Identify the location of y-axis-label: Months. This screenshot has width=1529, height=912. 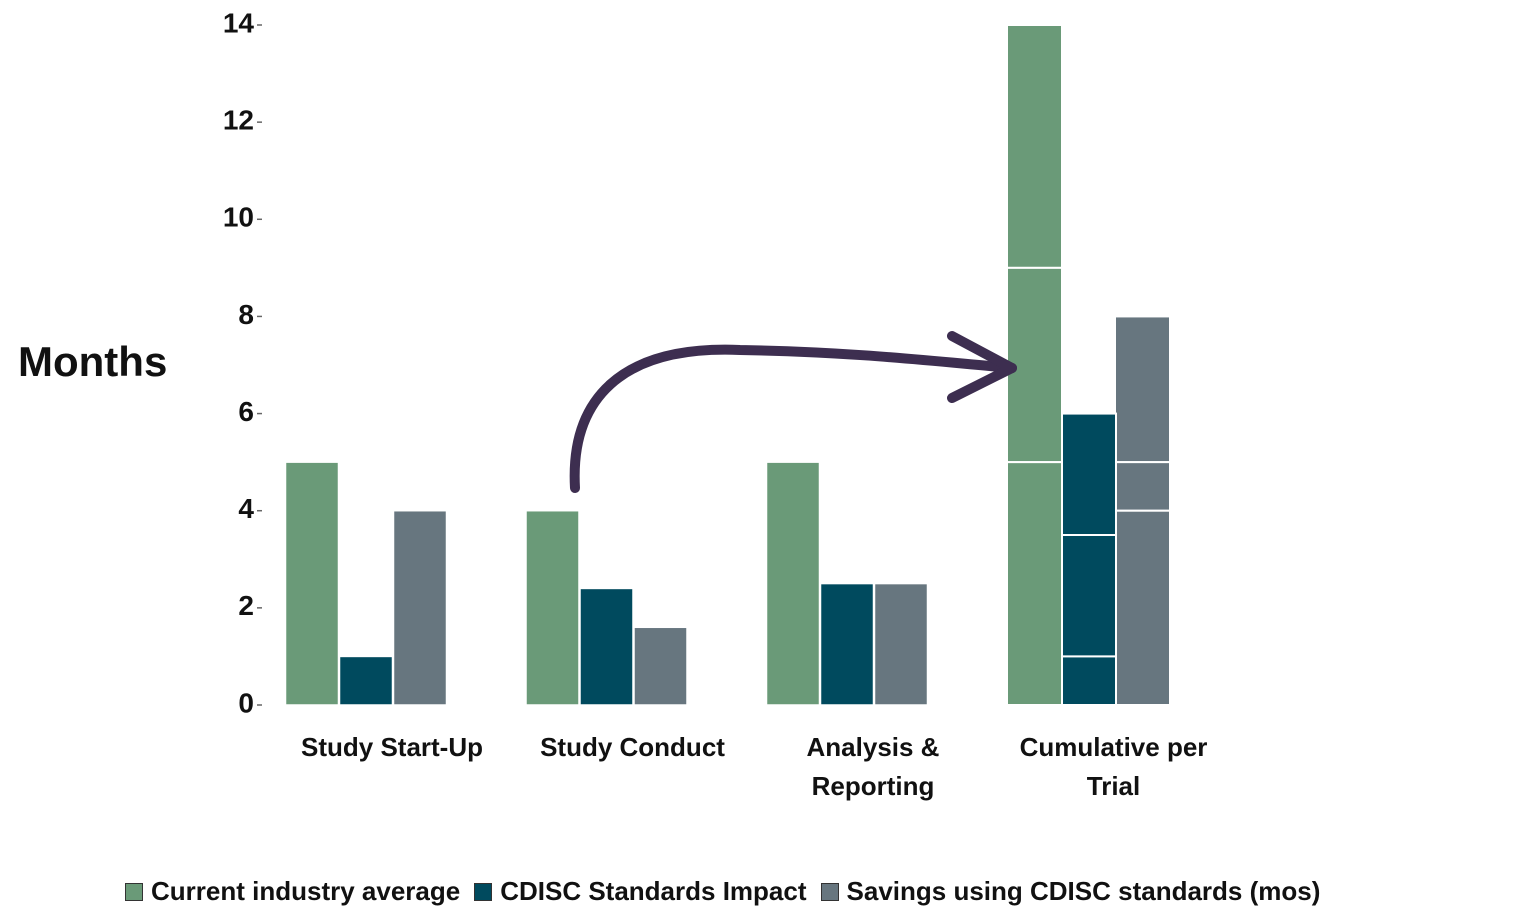
(93, 361).